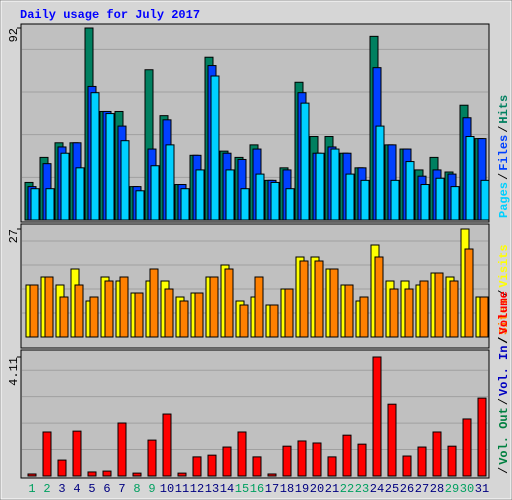  I want to click on legend-entry: Vol. In, so click(504, 371).